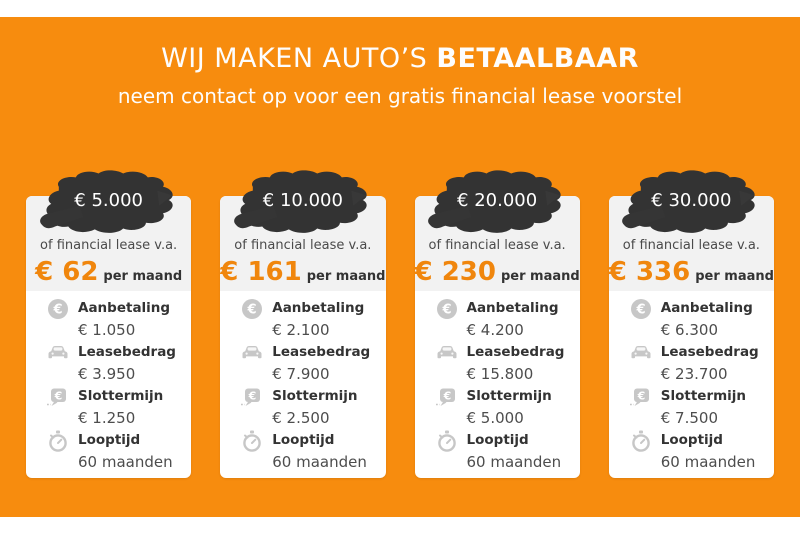 The width and height of the screenshot is (800, 533). Describe the element at coordinates (497, 272) in the screenshot. I see `price-line: € 230 per maand` at that location.